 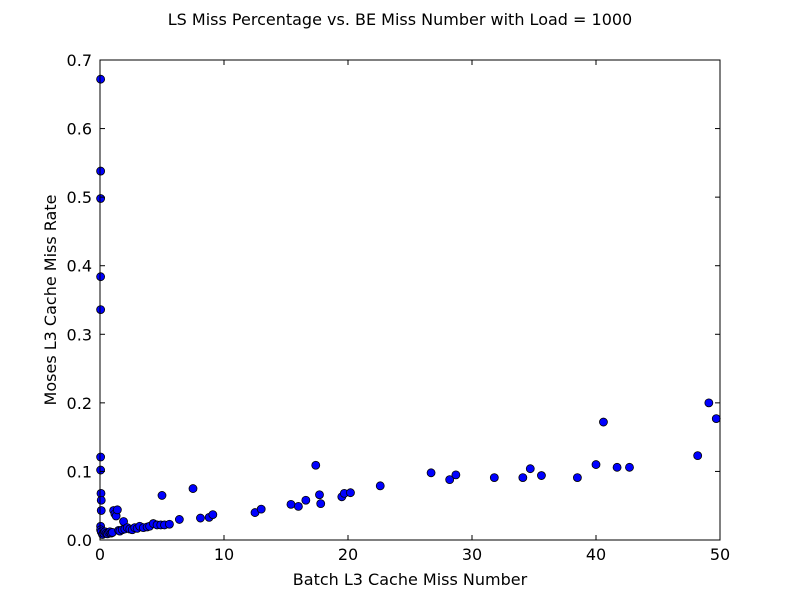 I want to click on x-tick-label: 50, so click(x=720, y=554).